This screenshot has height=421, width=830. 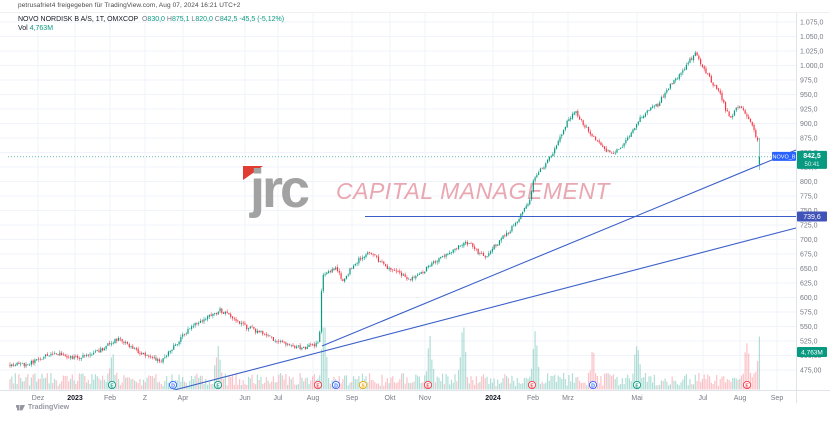 I want to click on legend-text-part: 830,0, so click(x=156, y=19).